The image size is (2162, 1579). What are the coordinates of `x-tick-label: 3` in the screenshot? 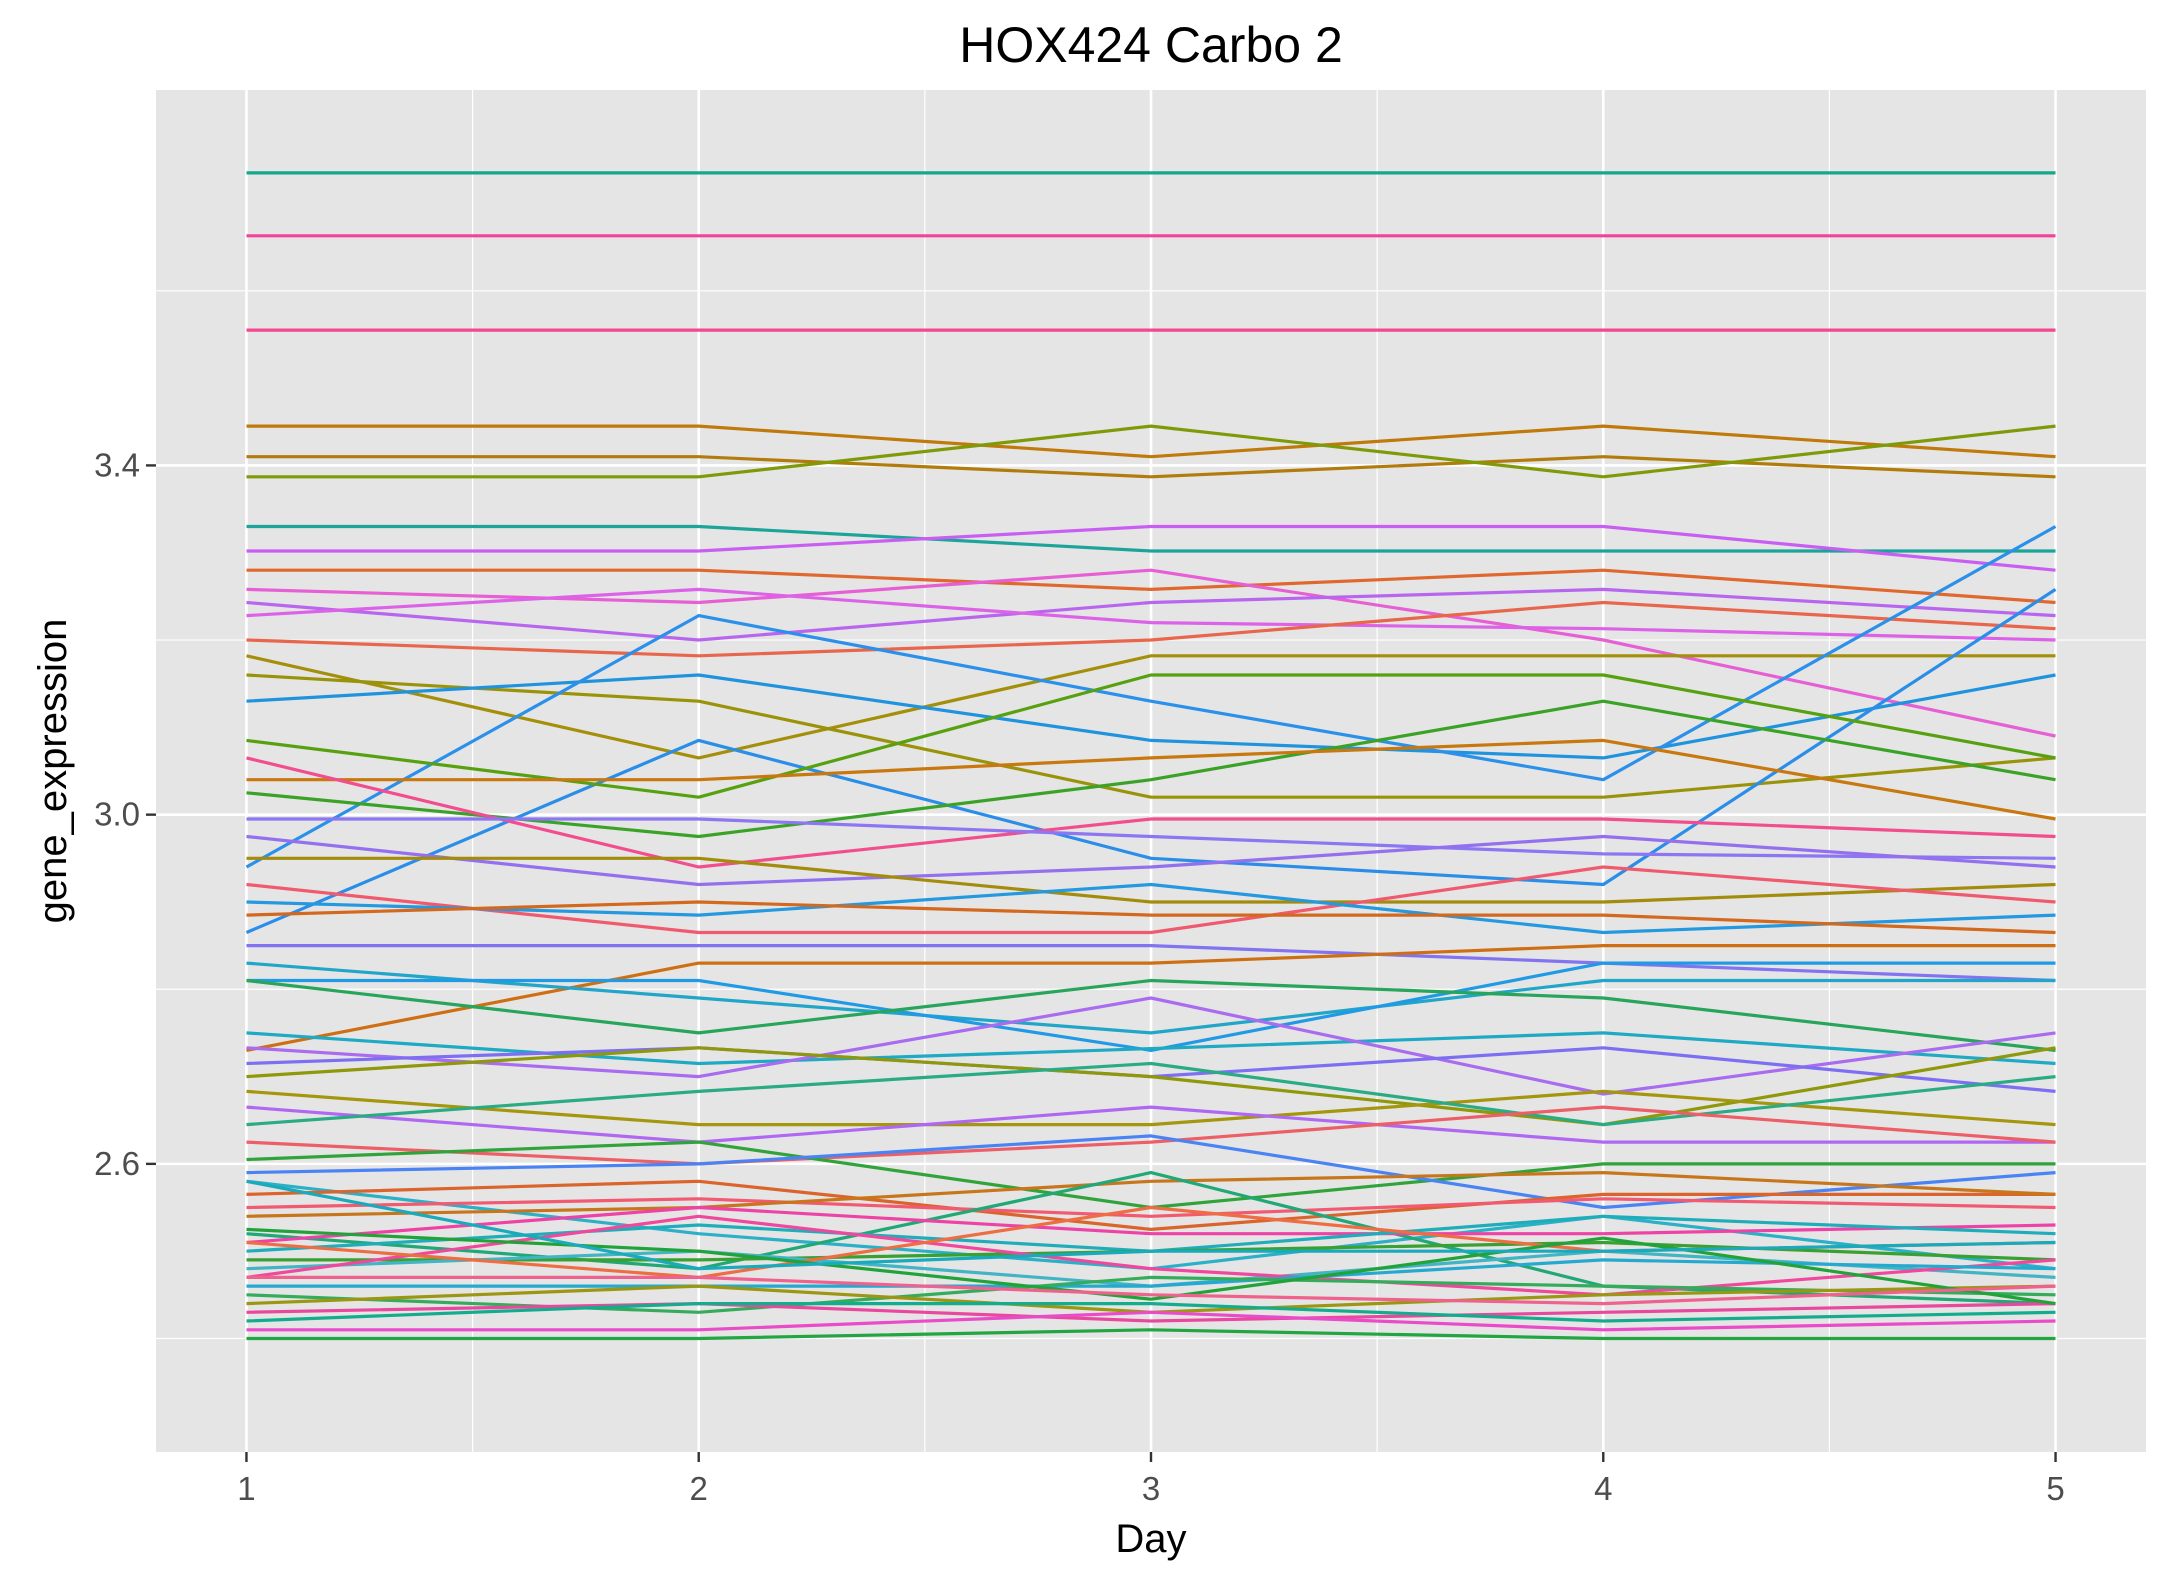 It's located at (1151, 1488).